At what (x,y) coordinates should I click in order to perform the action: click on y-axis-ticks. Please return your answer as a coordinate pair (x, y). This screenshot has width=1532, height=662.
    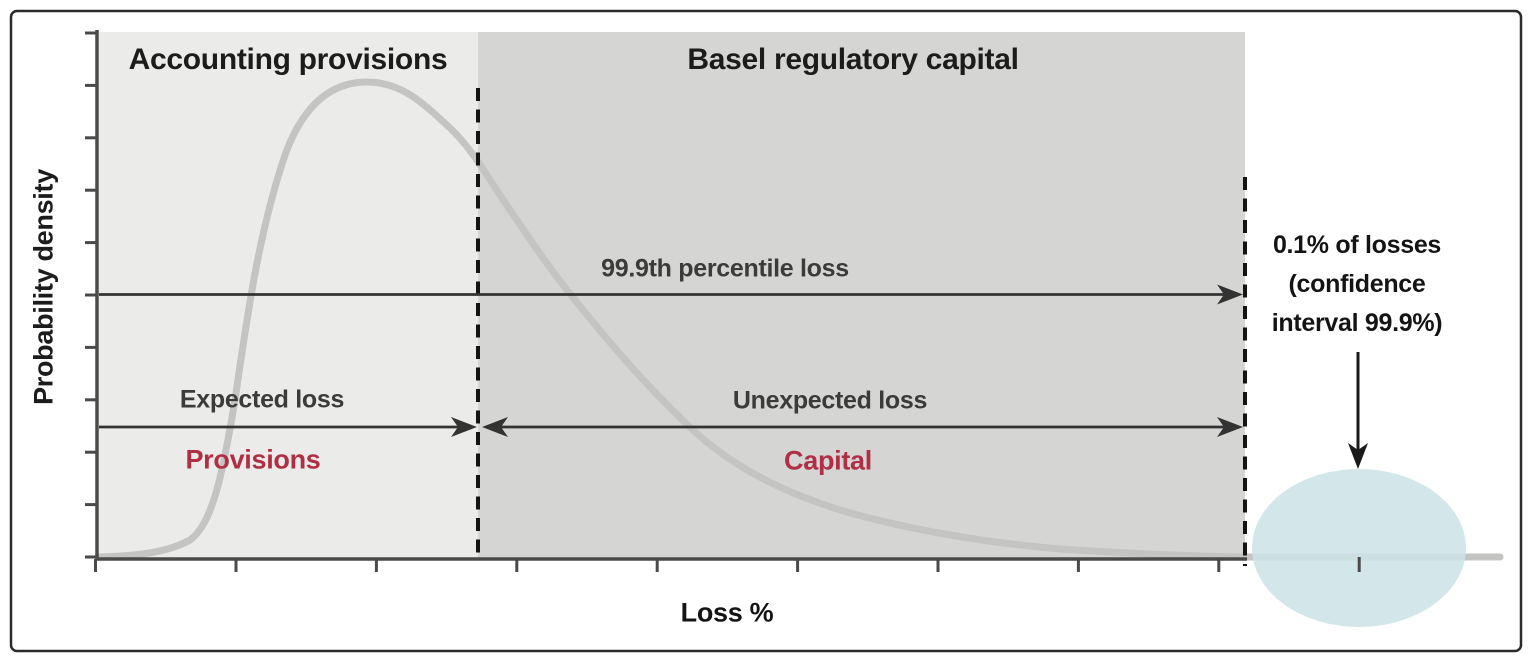
    Looking at the image, I should click on (91, 295).